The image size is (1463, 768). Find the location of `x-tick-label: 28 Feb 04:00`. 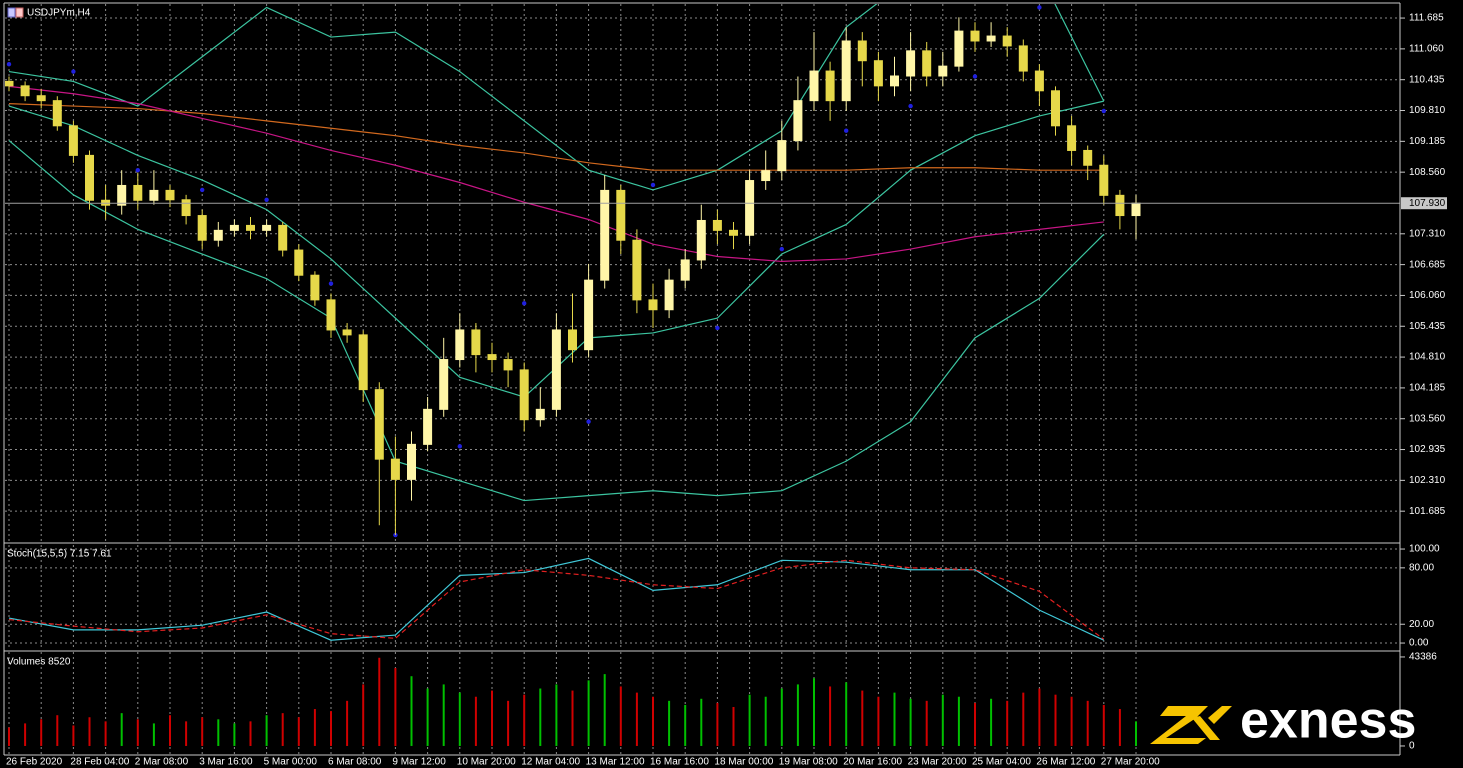

x-tick-label: 28 Feb 04:00 is located at coordinates (99, 762).